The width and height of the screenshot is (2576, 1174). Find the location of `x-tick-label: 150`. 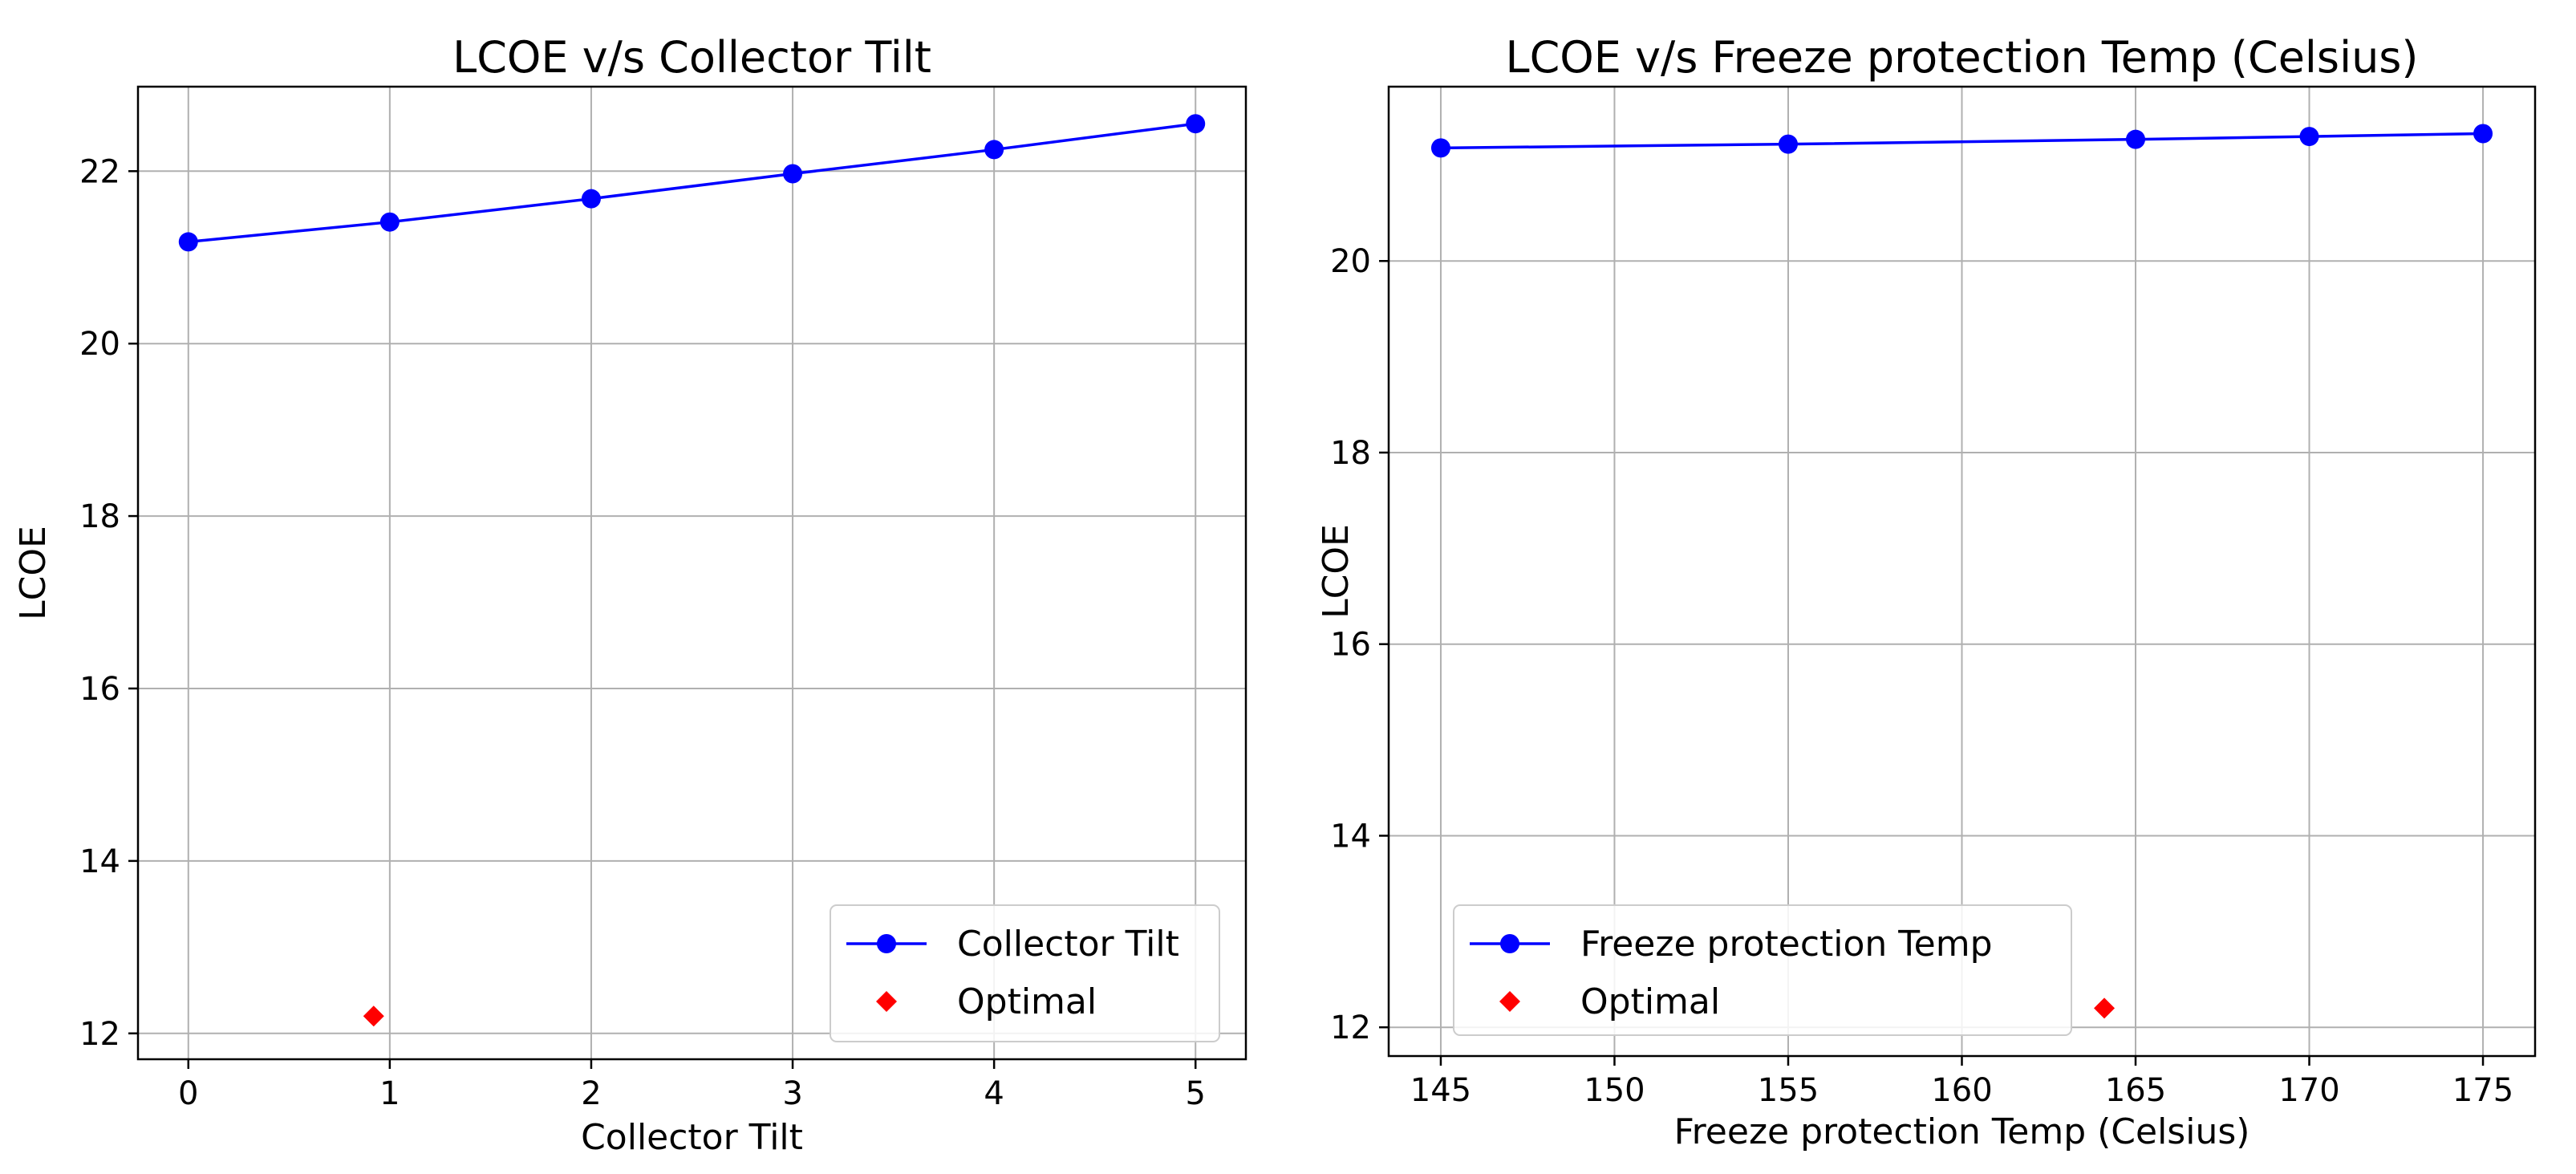

x-tick-label: 150 is located at coordinates (1614, 1090).